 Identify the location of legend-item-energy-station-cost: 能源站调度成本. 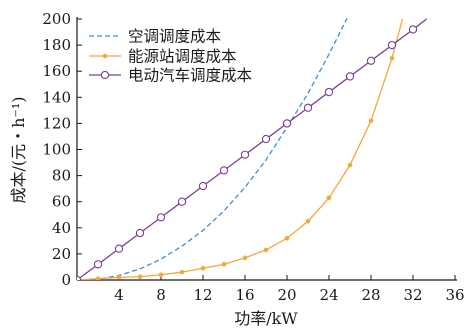
(163, 57).